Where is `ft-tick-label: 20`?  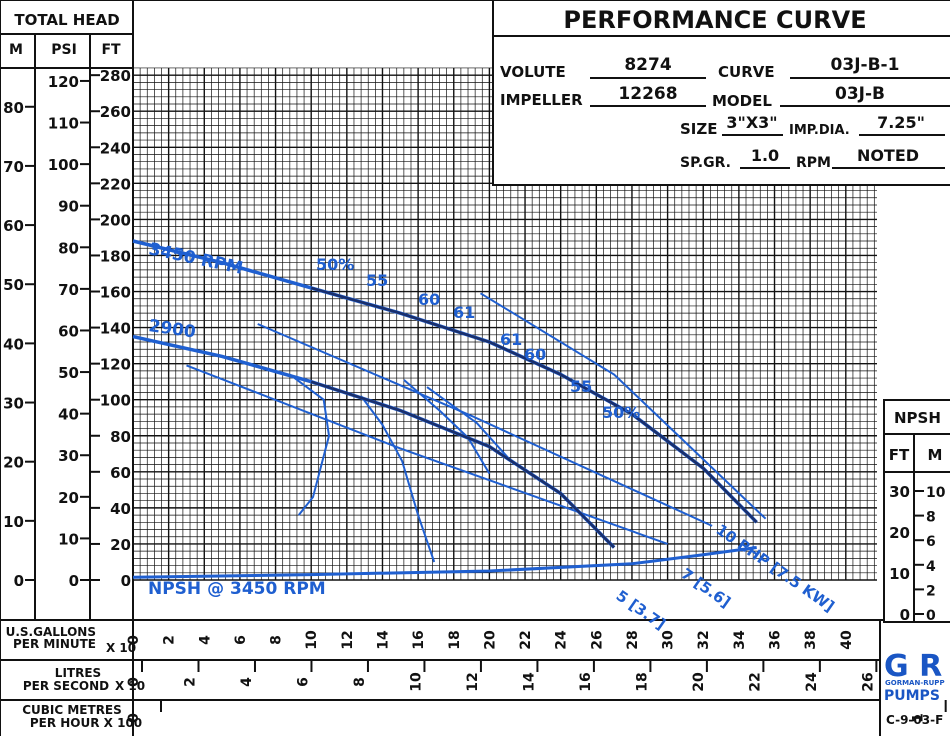
ft-tick-label: 20 is located at coordinates (120, 545).